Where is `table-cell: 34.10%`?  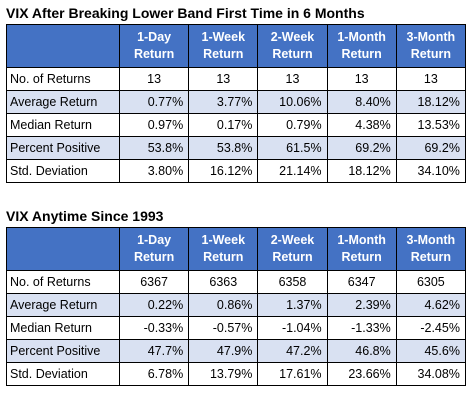
table-cell: 34.10% is located at coordinates (430, 171).